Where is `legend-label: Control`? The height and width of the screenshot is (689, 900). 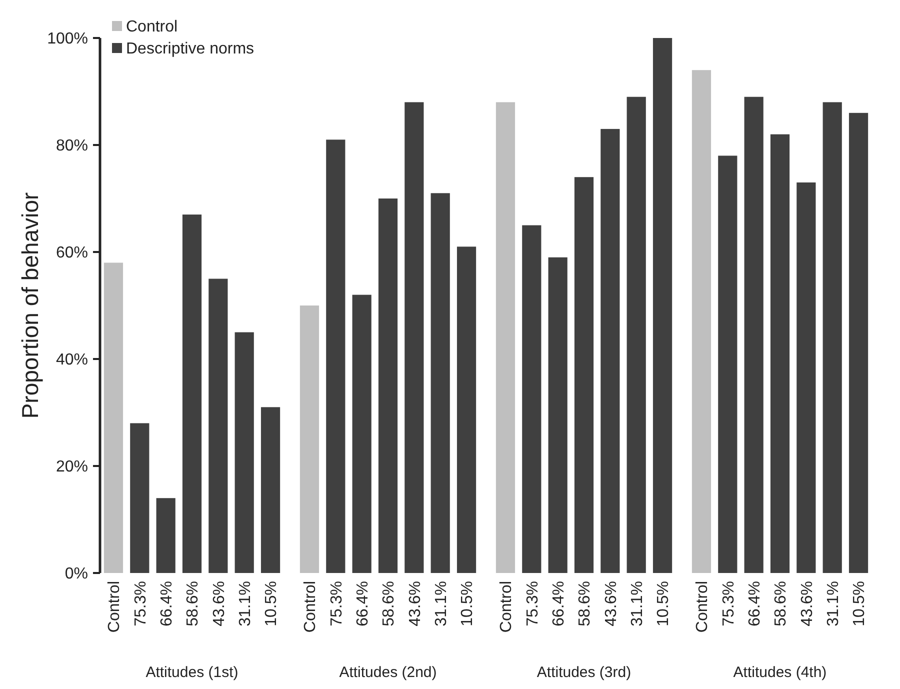 legend-label: Control is located at coordinates (152, 27).